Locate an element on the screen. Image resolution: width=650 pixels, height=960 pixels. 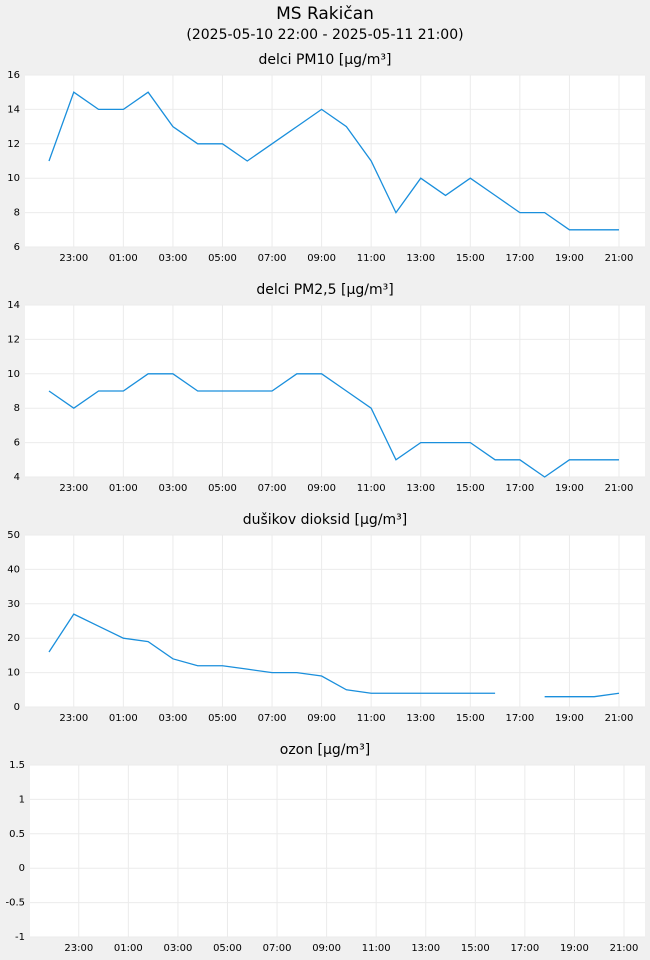
chart-title: dušikov dioksid [µg/m³] is located at coordinates (325, 520).